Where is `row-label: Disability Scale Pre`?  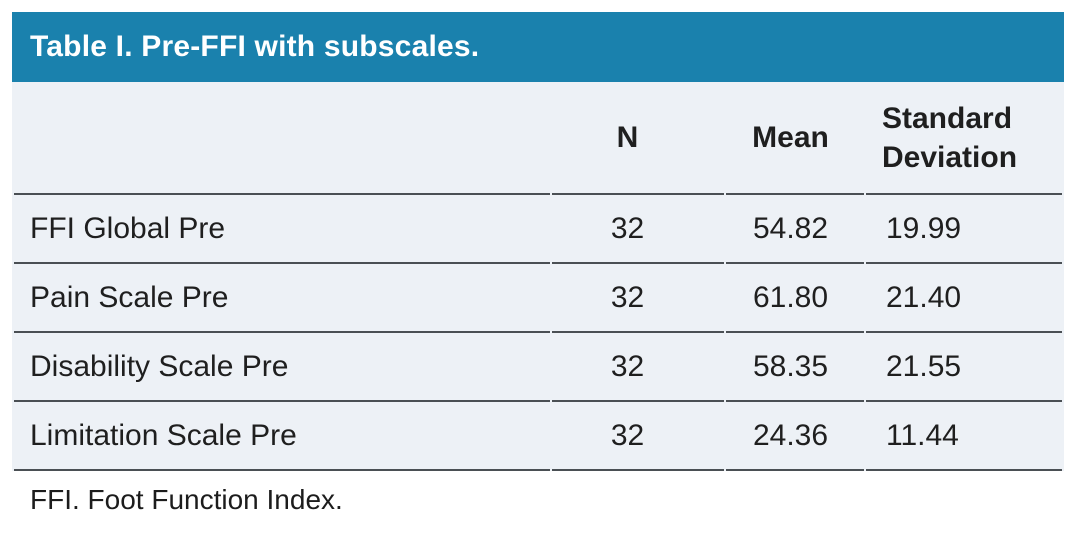
row-label: Disability Scale Pre is located at coordinates (282, 367).